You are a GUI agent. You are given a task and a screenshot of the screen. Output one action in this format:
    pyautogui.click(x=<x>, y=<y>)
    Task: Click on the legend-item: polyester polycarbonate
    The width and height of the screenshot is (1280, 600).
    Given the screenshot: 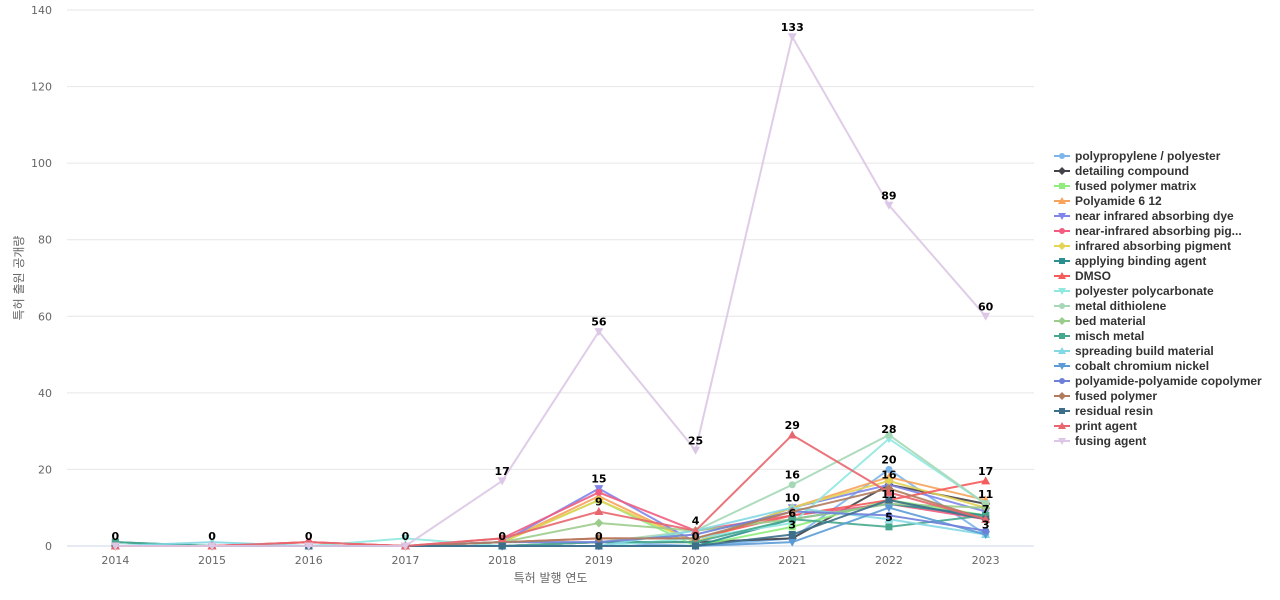 What is the action you would take?
    pyautogui.click(x=1158, y=290)
    